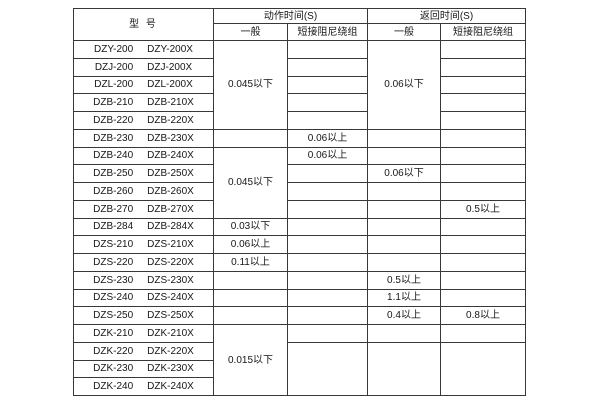 The width and height of the screenshot is (600, 400). Describe the element at coordinates (143, 280) in the screenshot. I see `model-cell: DZS-230 DZS-230X` at that location.